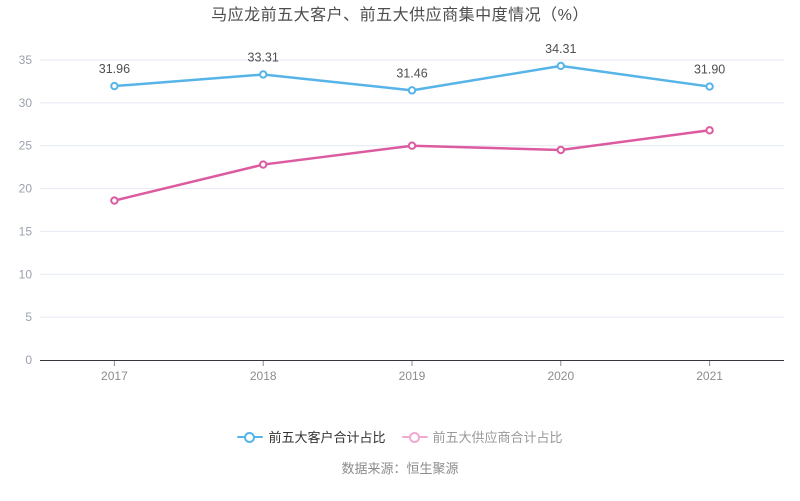 The width and height of the screenshot is (800, 501). I want to click on data-point-label: 31.96, so click(114, 69).